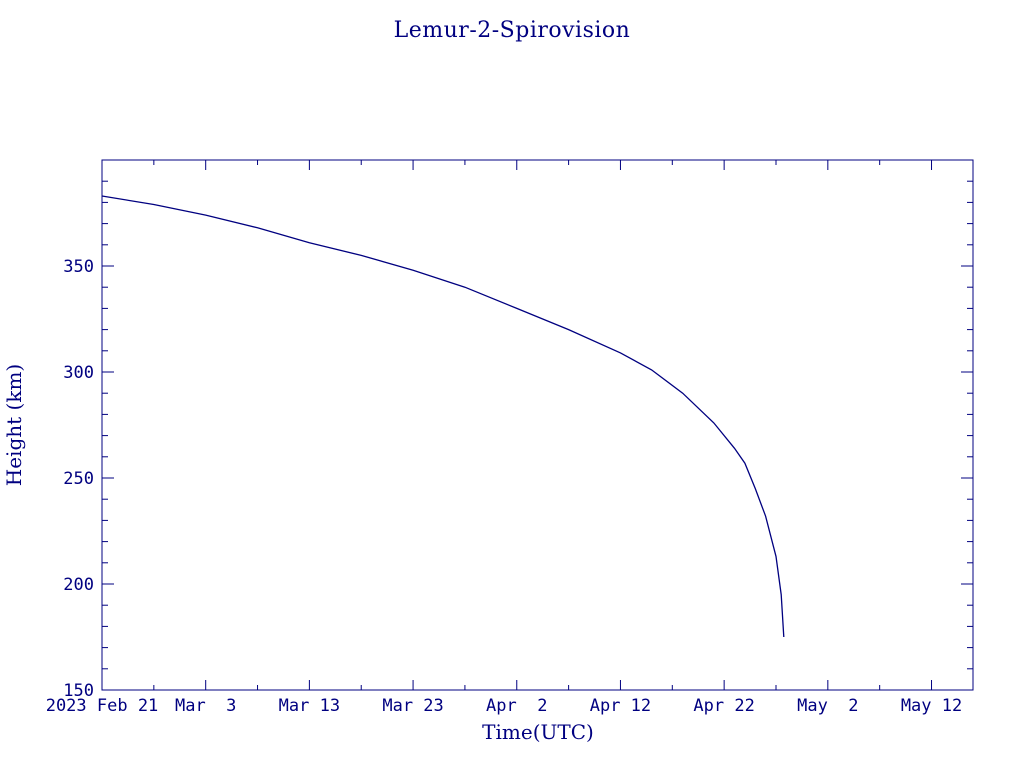  I want to click on x-tick-label: Apr 12, so click(620, 706).